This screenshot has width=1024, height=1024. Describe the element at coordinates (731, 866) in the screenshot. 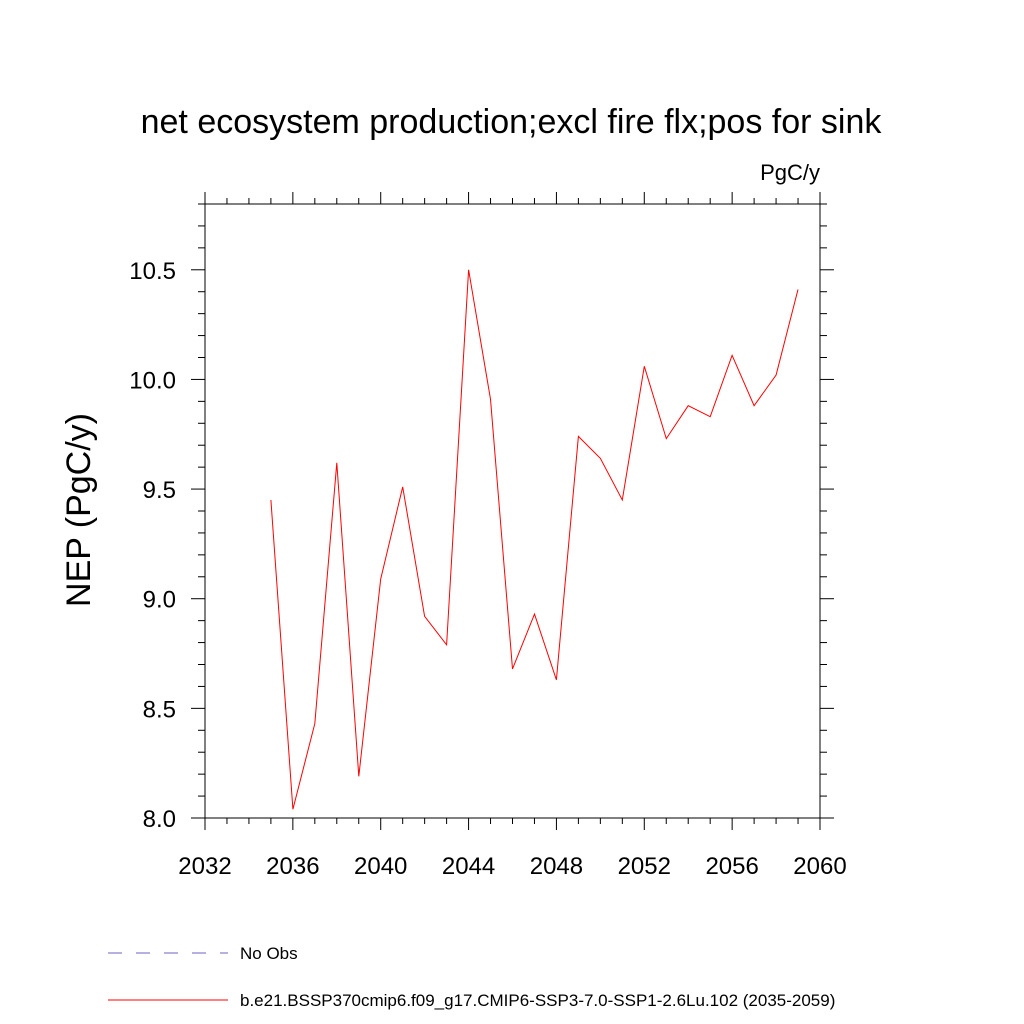

I see `x-tick-label: 2056` at that location.